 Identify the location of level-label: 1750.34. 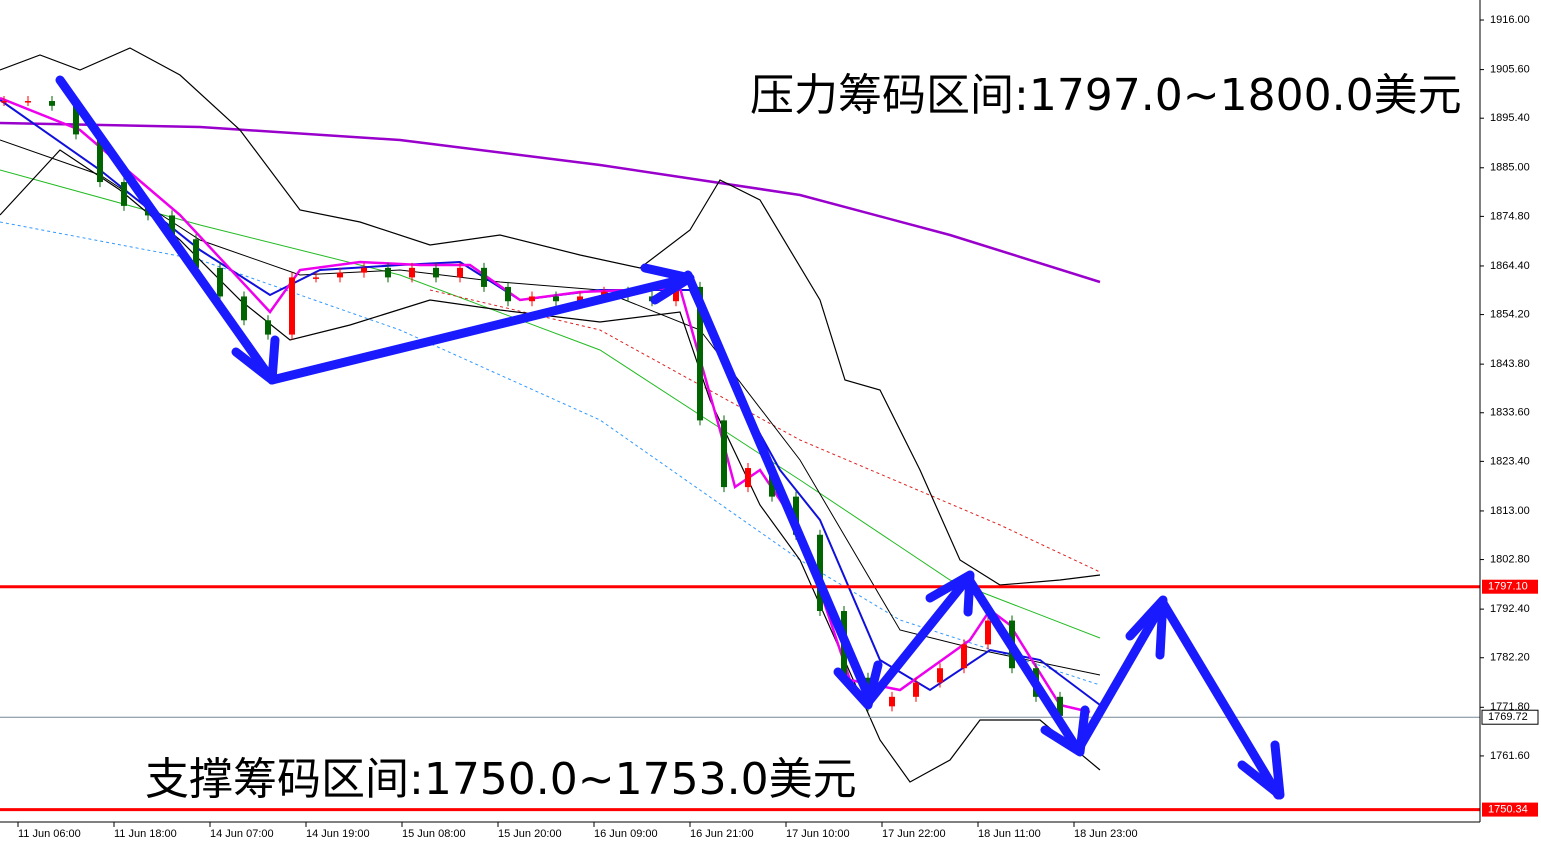
(1508, 809).